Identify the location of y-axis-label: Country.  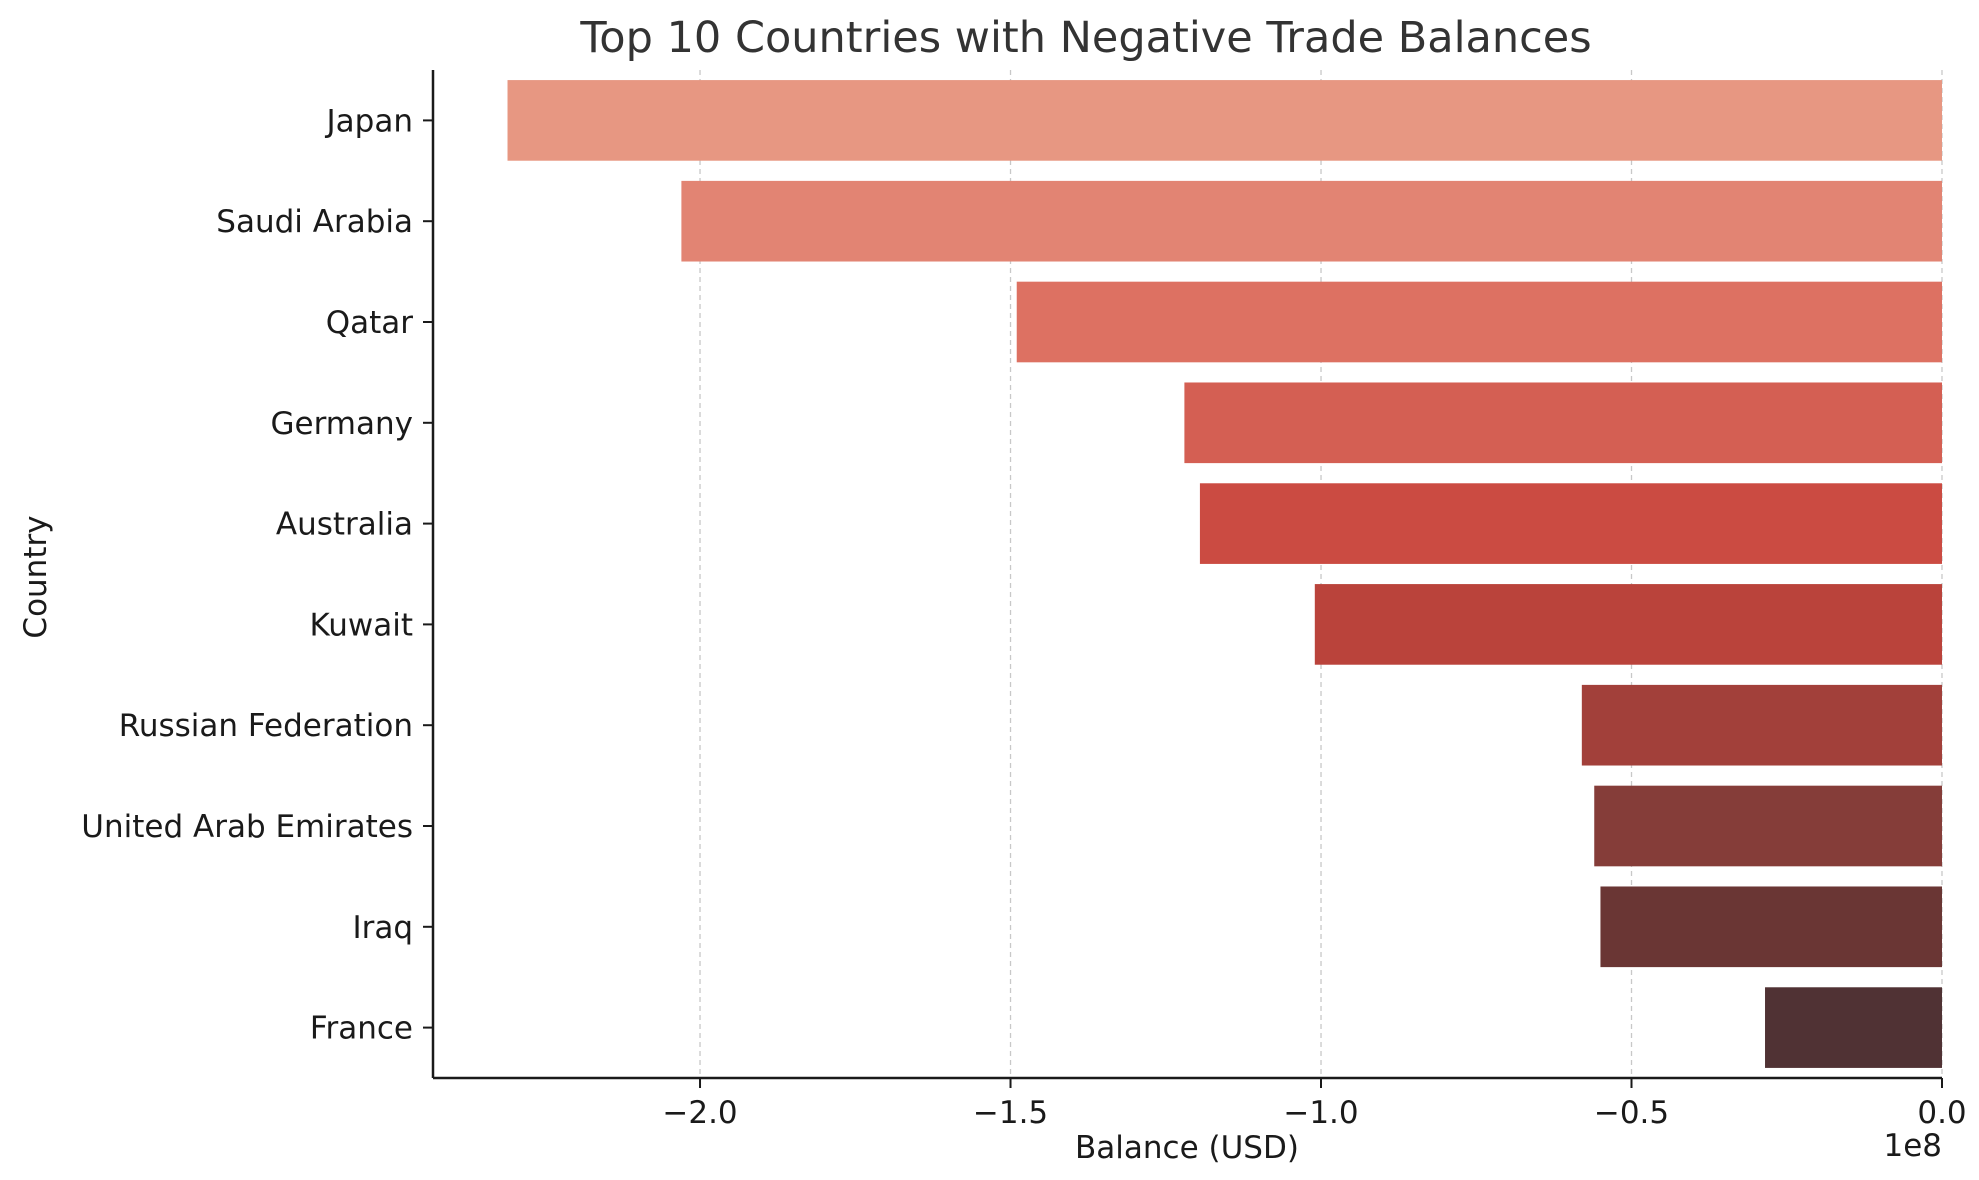
(36, 576).